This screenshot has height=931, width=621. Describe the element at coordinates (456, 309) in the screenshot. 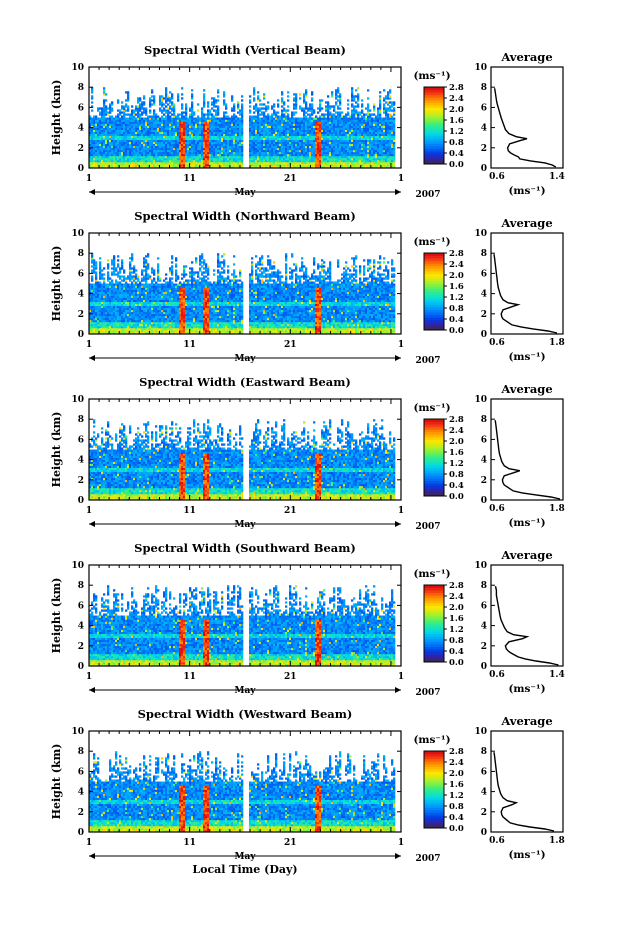

I see `colorbar-tick-label: 0.8` at that location.